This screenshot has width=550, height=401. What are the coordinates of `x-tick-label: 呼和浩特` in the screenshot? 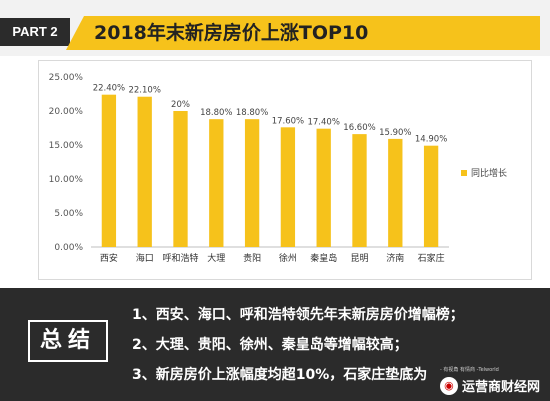 It's located at (180, 258).